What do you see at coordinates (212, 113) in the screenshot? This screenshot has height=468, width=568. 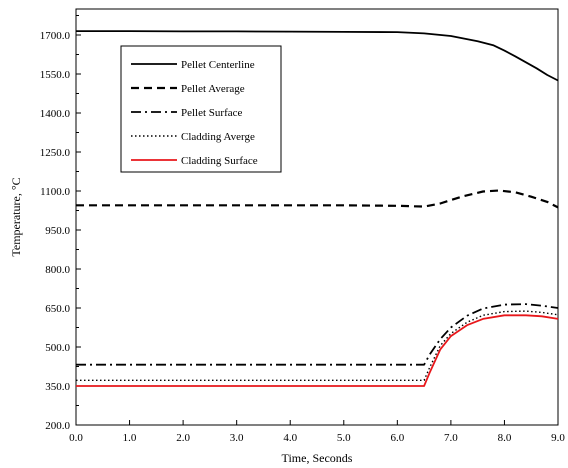 I see `legend-label-3: Pellet Surface` at bounding box center [212, 113].